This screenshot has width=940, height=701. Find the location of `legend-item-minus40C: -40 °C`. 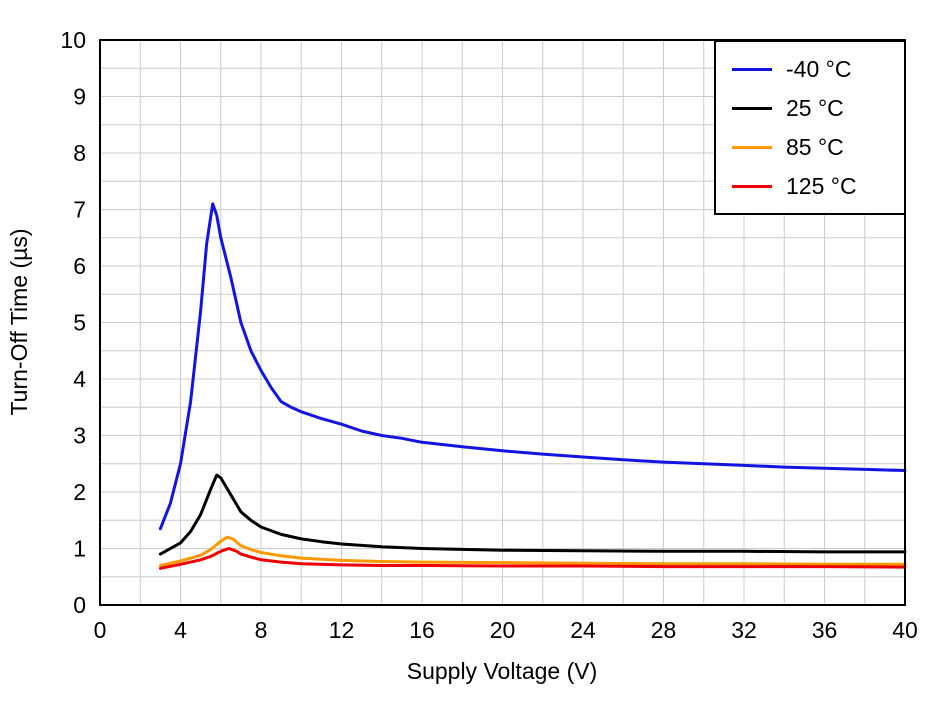

legend-item-minus40C: -40 °C is located at coordinates (809, 69).